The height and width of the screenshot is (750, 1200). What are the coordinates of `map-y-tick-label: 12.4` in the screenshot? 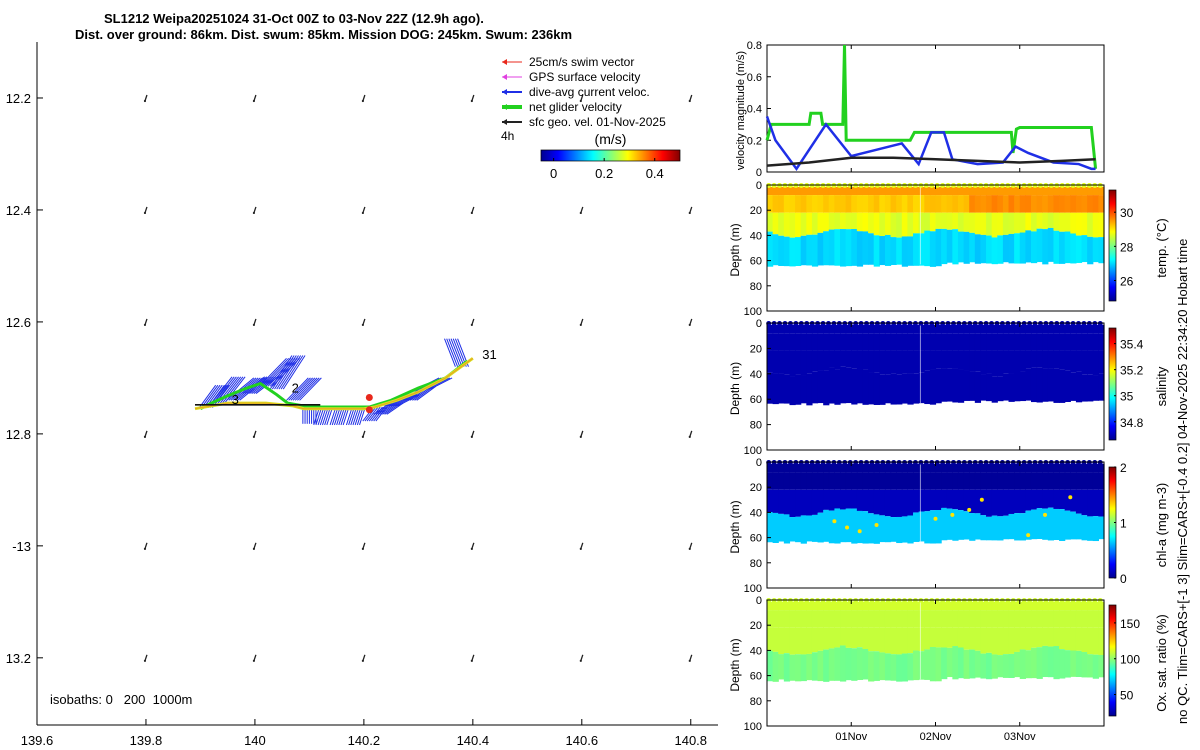 It's located at (18, 210).